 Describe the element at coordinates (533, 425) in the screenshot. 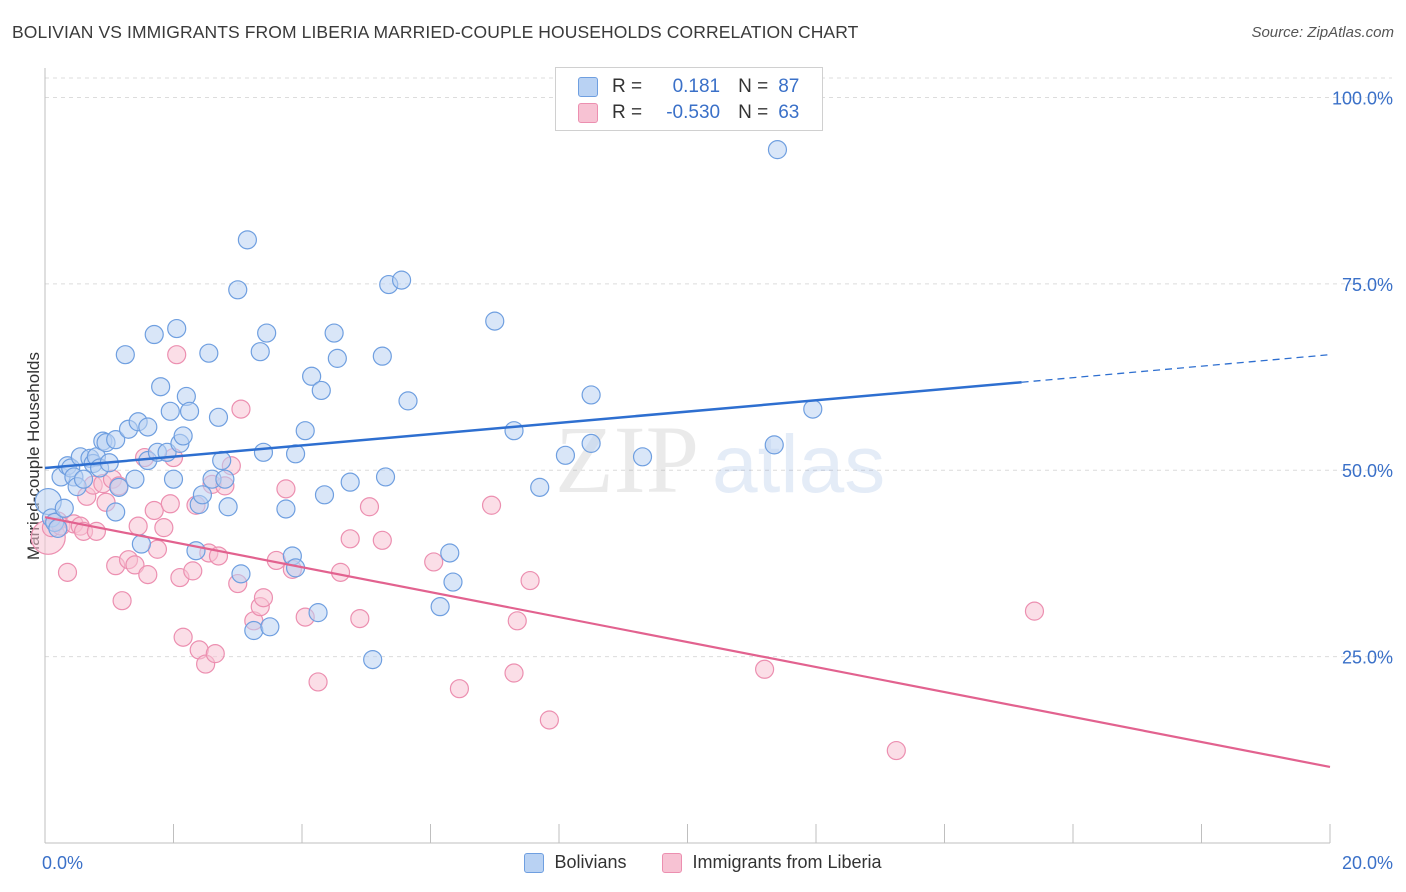

I see `bolivians-trend-line` at that location.